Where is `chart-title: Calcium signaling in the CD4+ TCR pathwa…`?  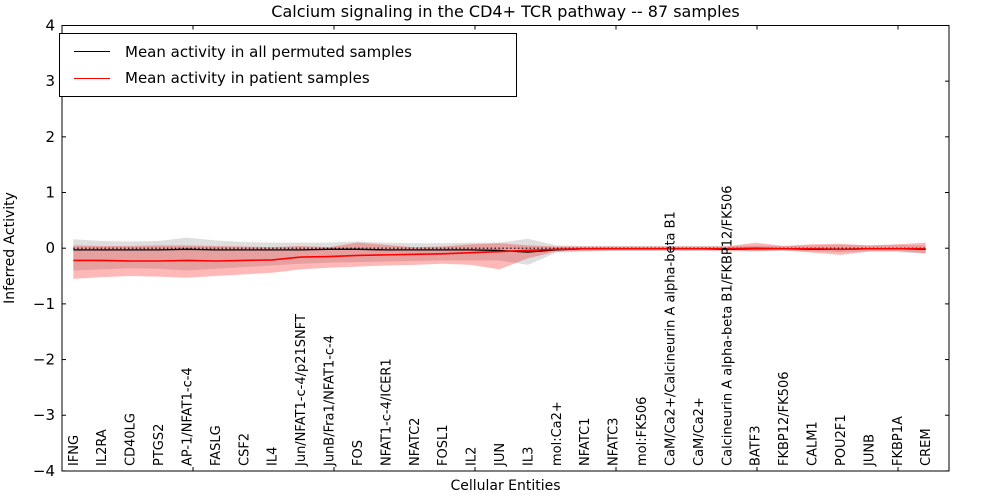
chart-title: Calcium signaling in the CD4+ TCR pathwa… is located at coordinates (505, 11).